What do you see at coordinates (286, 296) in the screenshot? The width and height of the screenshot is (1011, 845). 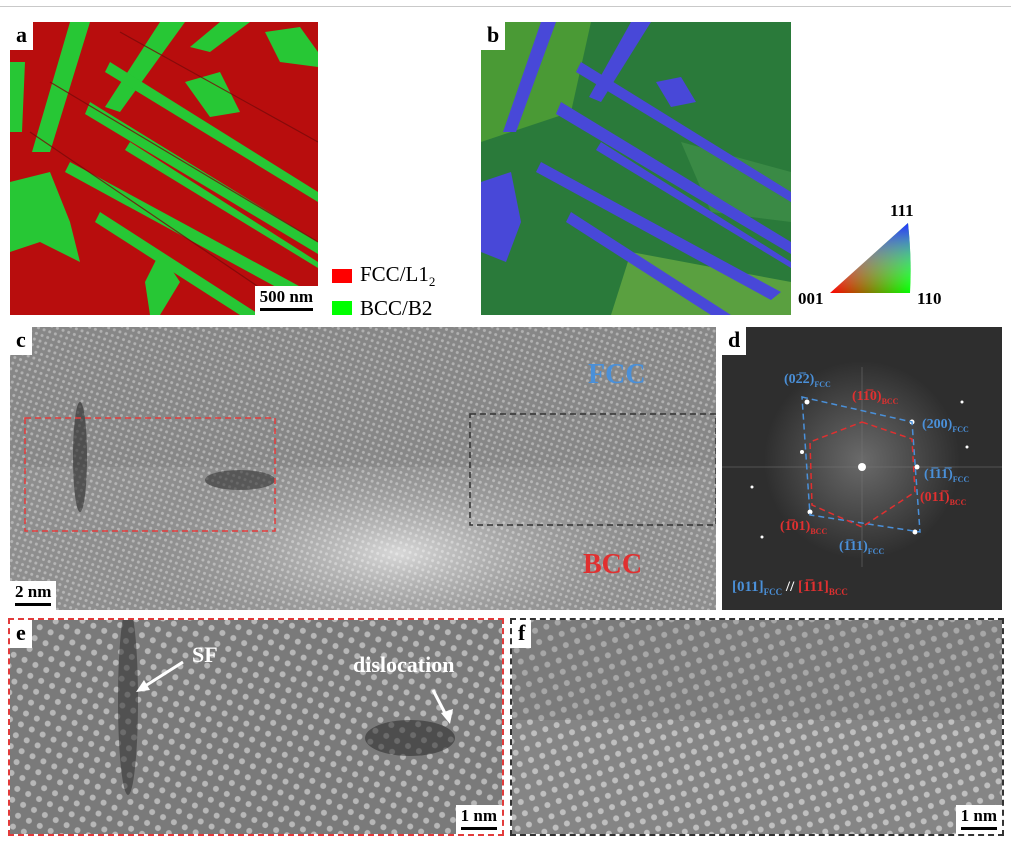 I see `panel-a-scale-text: 500 nm` at bounding box center [286, 296].